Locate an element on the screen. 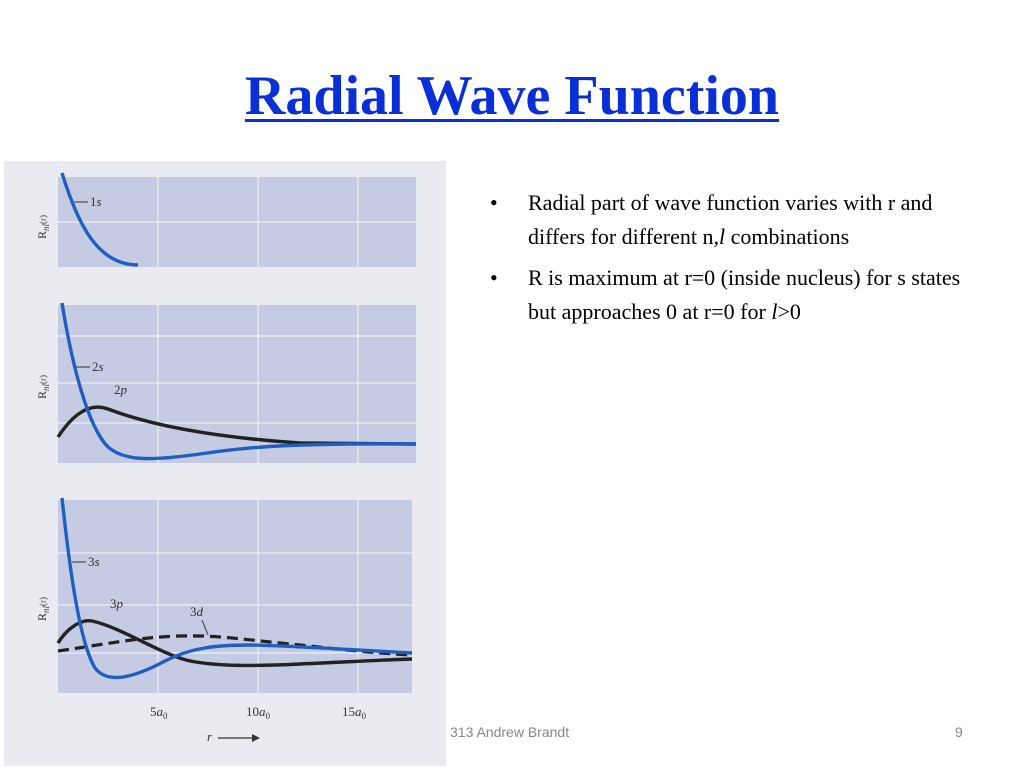 This screenshot has height=768, width=1024. curve-3p is located at coordinates (234, 643).